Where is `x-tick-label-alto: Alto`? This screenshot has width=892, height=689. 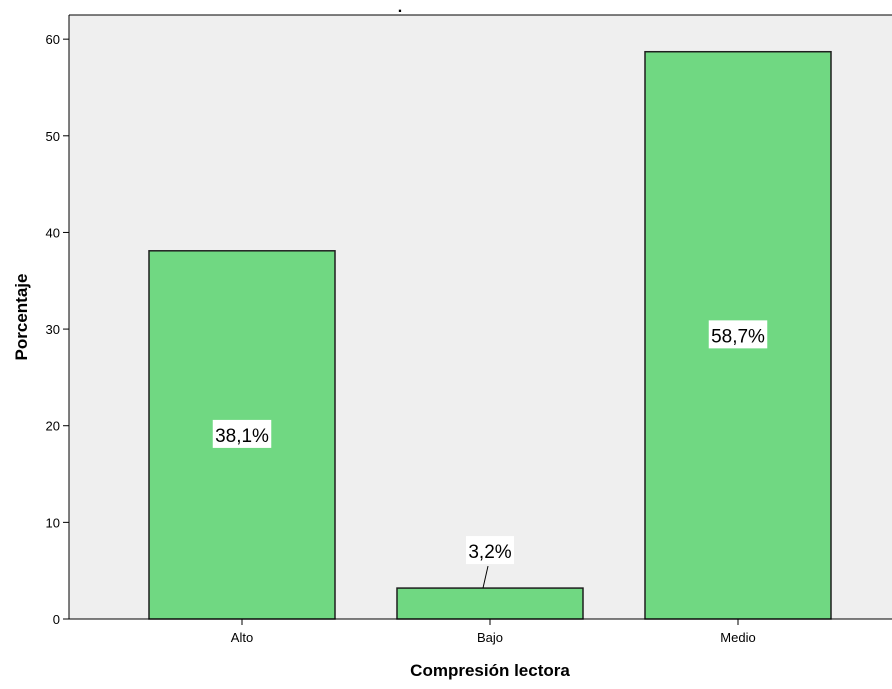
x-tick-label-alto: Alto is located at coordinates (242, 637).